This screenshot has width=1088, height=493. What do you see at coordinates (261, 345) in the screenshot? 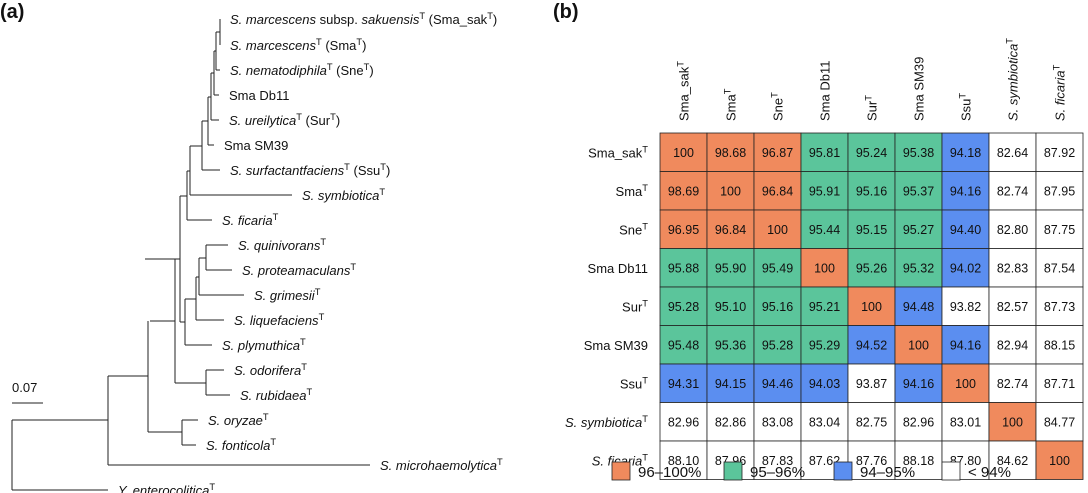
I see `label-part: S. plymuthica` at bounding box center [261, 345].